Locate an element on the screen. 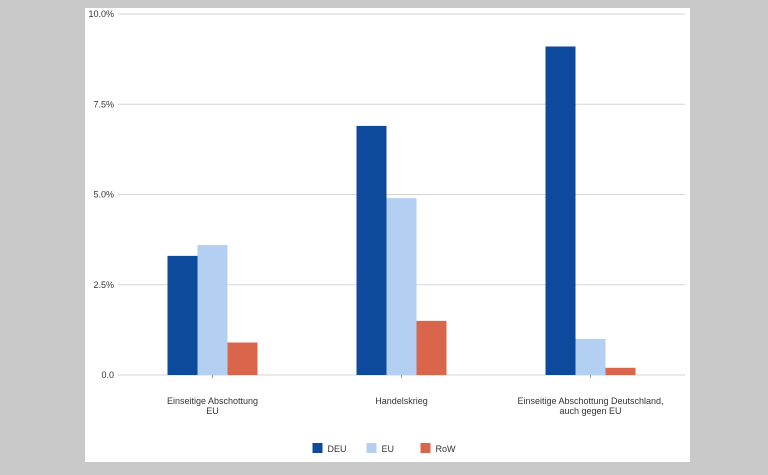 The image size is (768, 475). x-category-label: Einseitige Abschottung Deutschland, is located at coordinates (590, 401).